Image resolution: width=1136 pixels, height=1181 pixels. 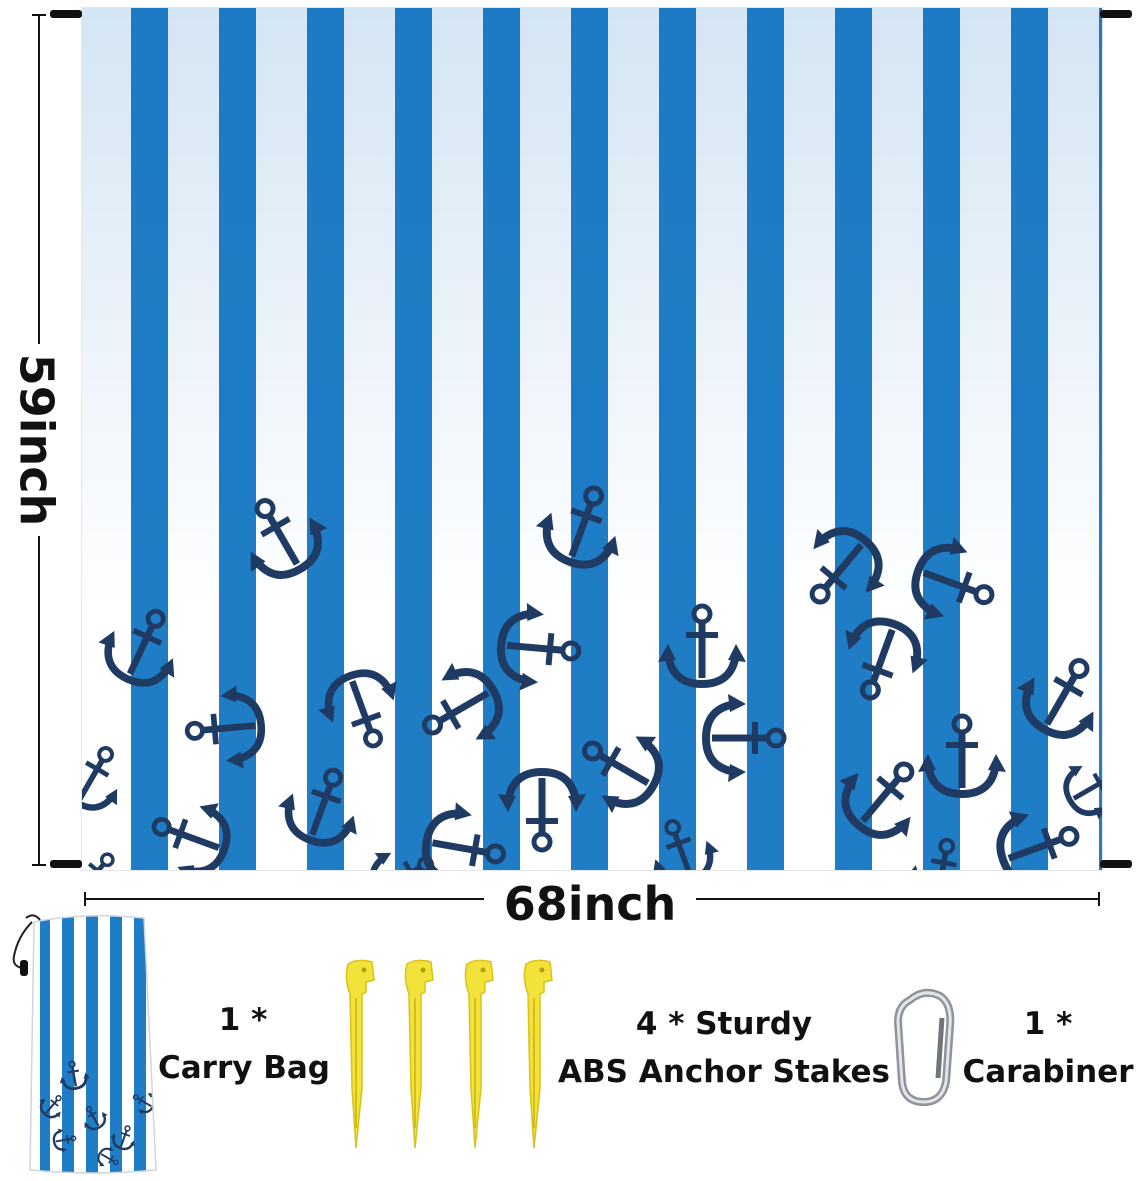 I want to click on carabiner-icon, so click(x=925, y=1047).